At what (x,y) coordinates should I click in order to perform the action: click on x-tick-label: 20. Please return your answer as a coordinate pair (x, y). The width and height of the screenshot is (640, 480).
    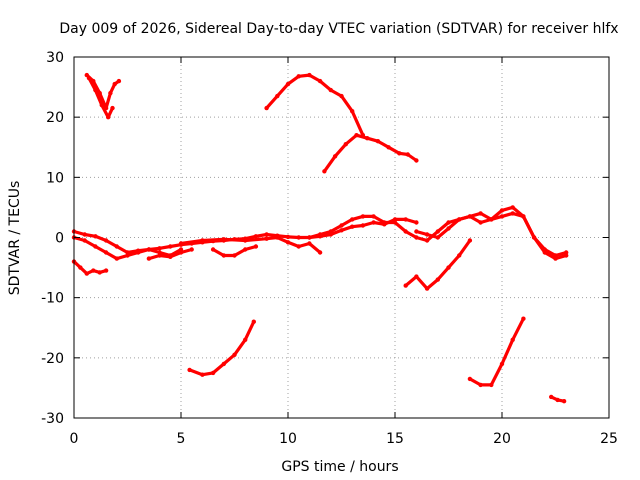
    Looking at the image, I should click on (502, 439).